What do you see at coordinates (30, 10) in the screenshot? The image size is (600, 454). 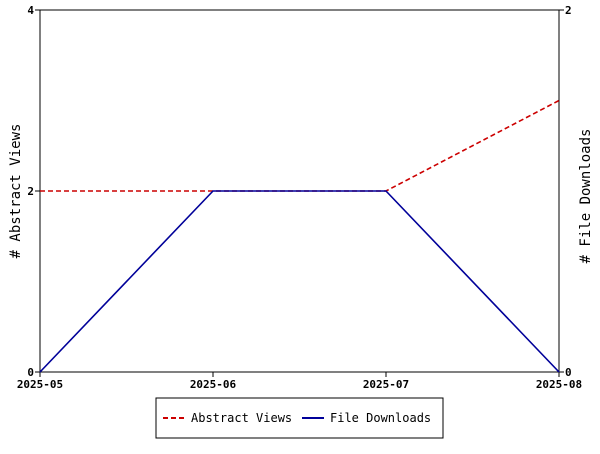 I see `left-tick-label: 4` at bounding box center [30, 10].